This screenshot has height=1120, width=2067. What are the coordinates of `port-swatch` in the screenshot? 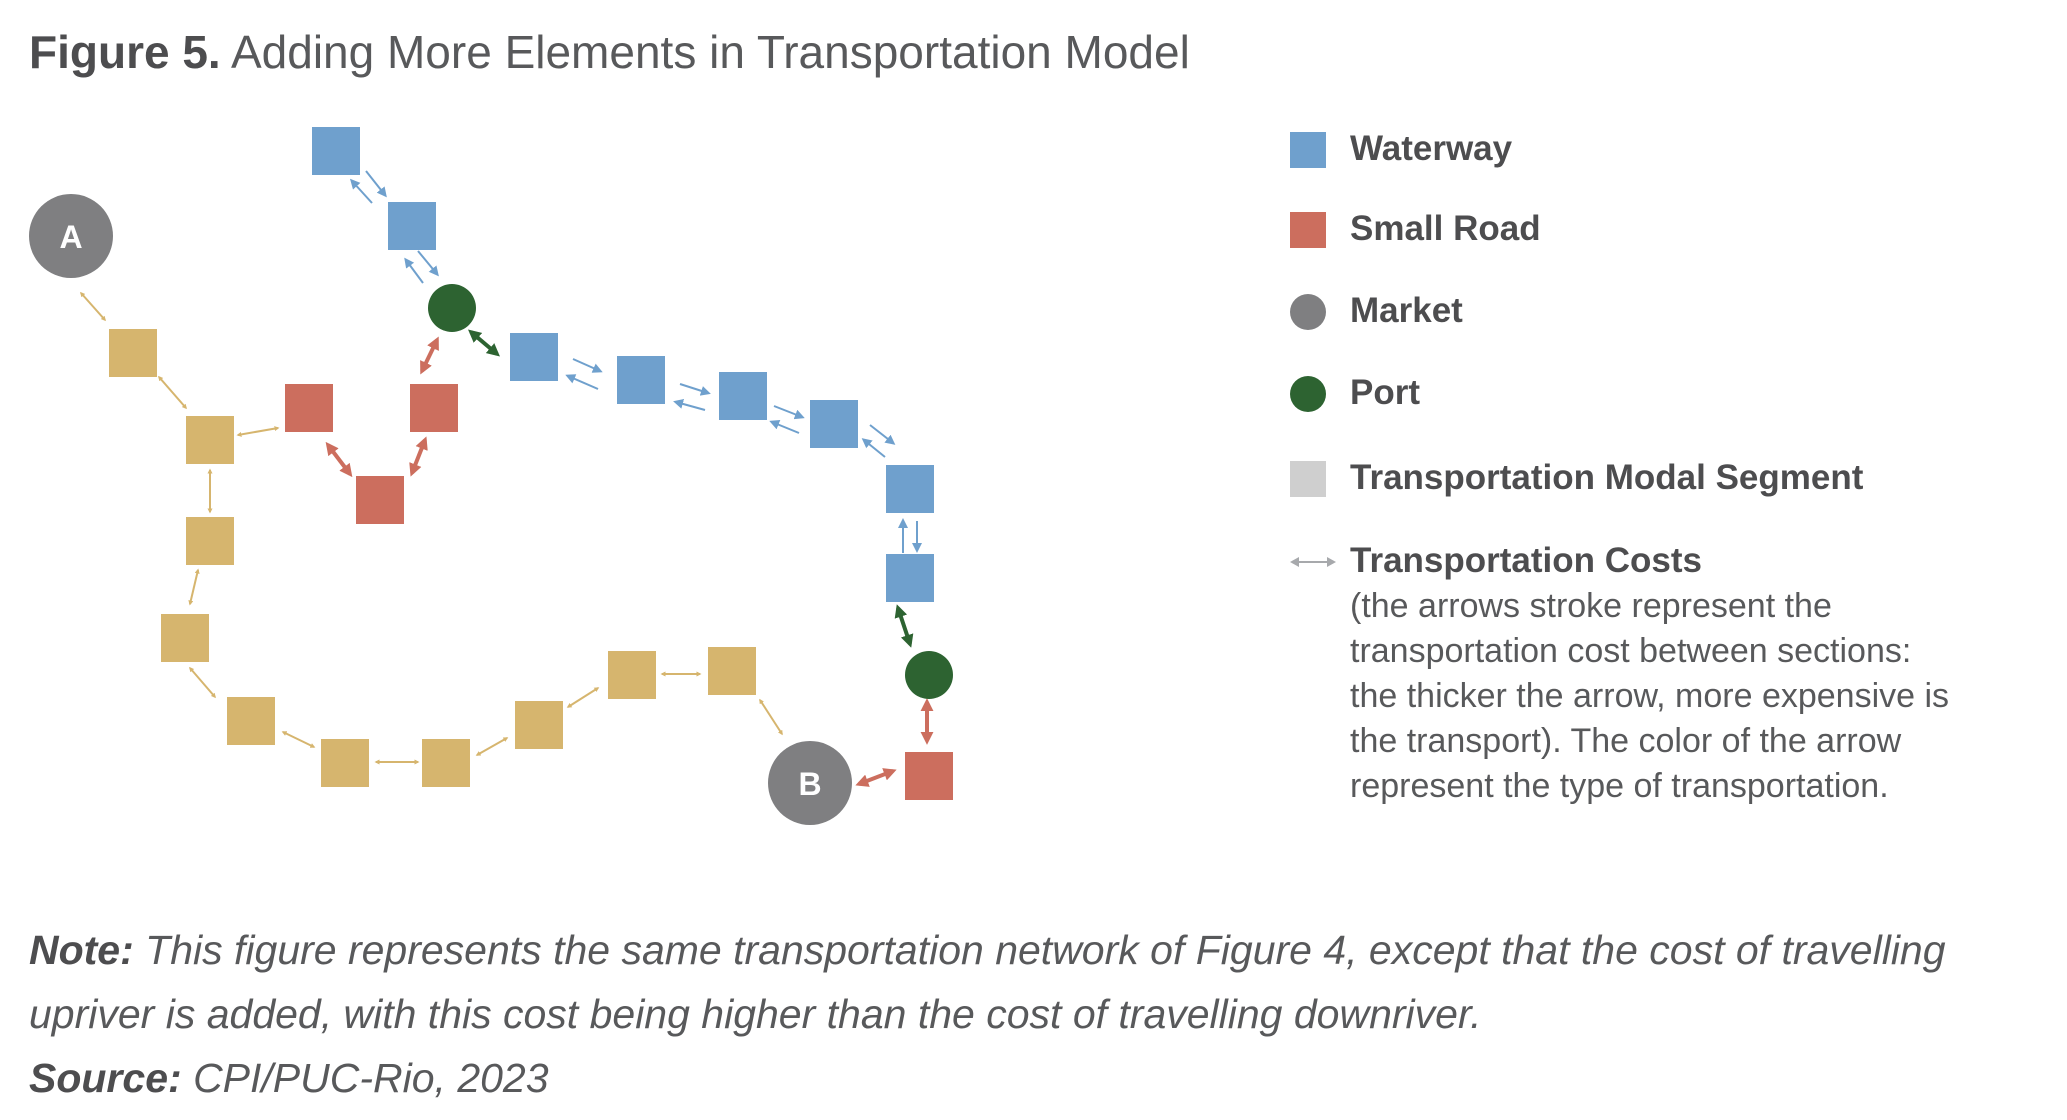 It's located at (1308, 394).